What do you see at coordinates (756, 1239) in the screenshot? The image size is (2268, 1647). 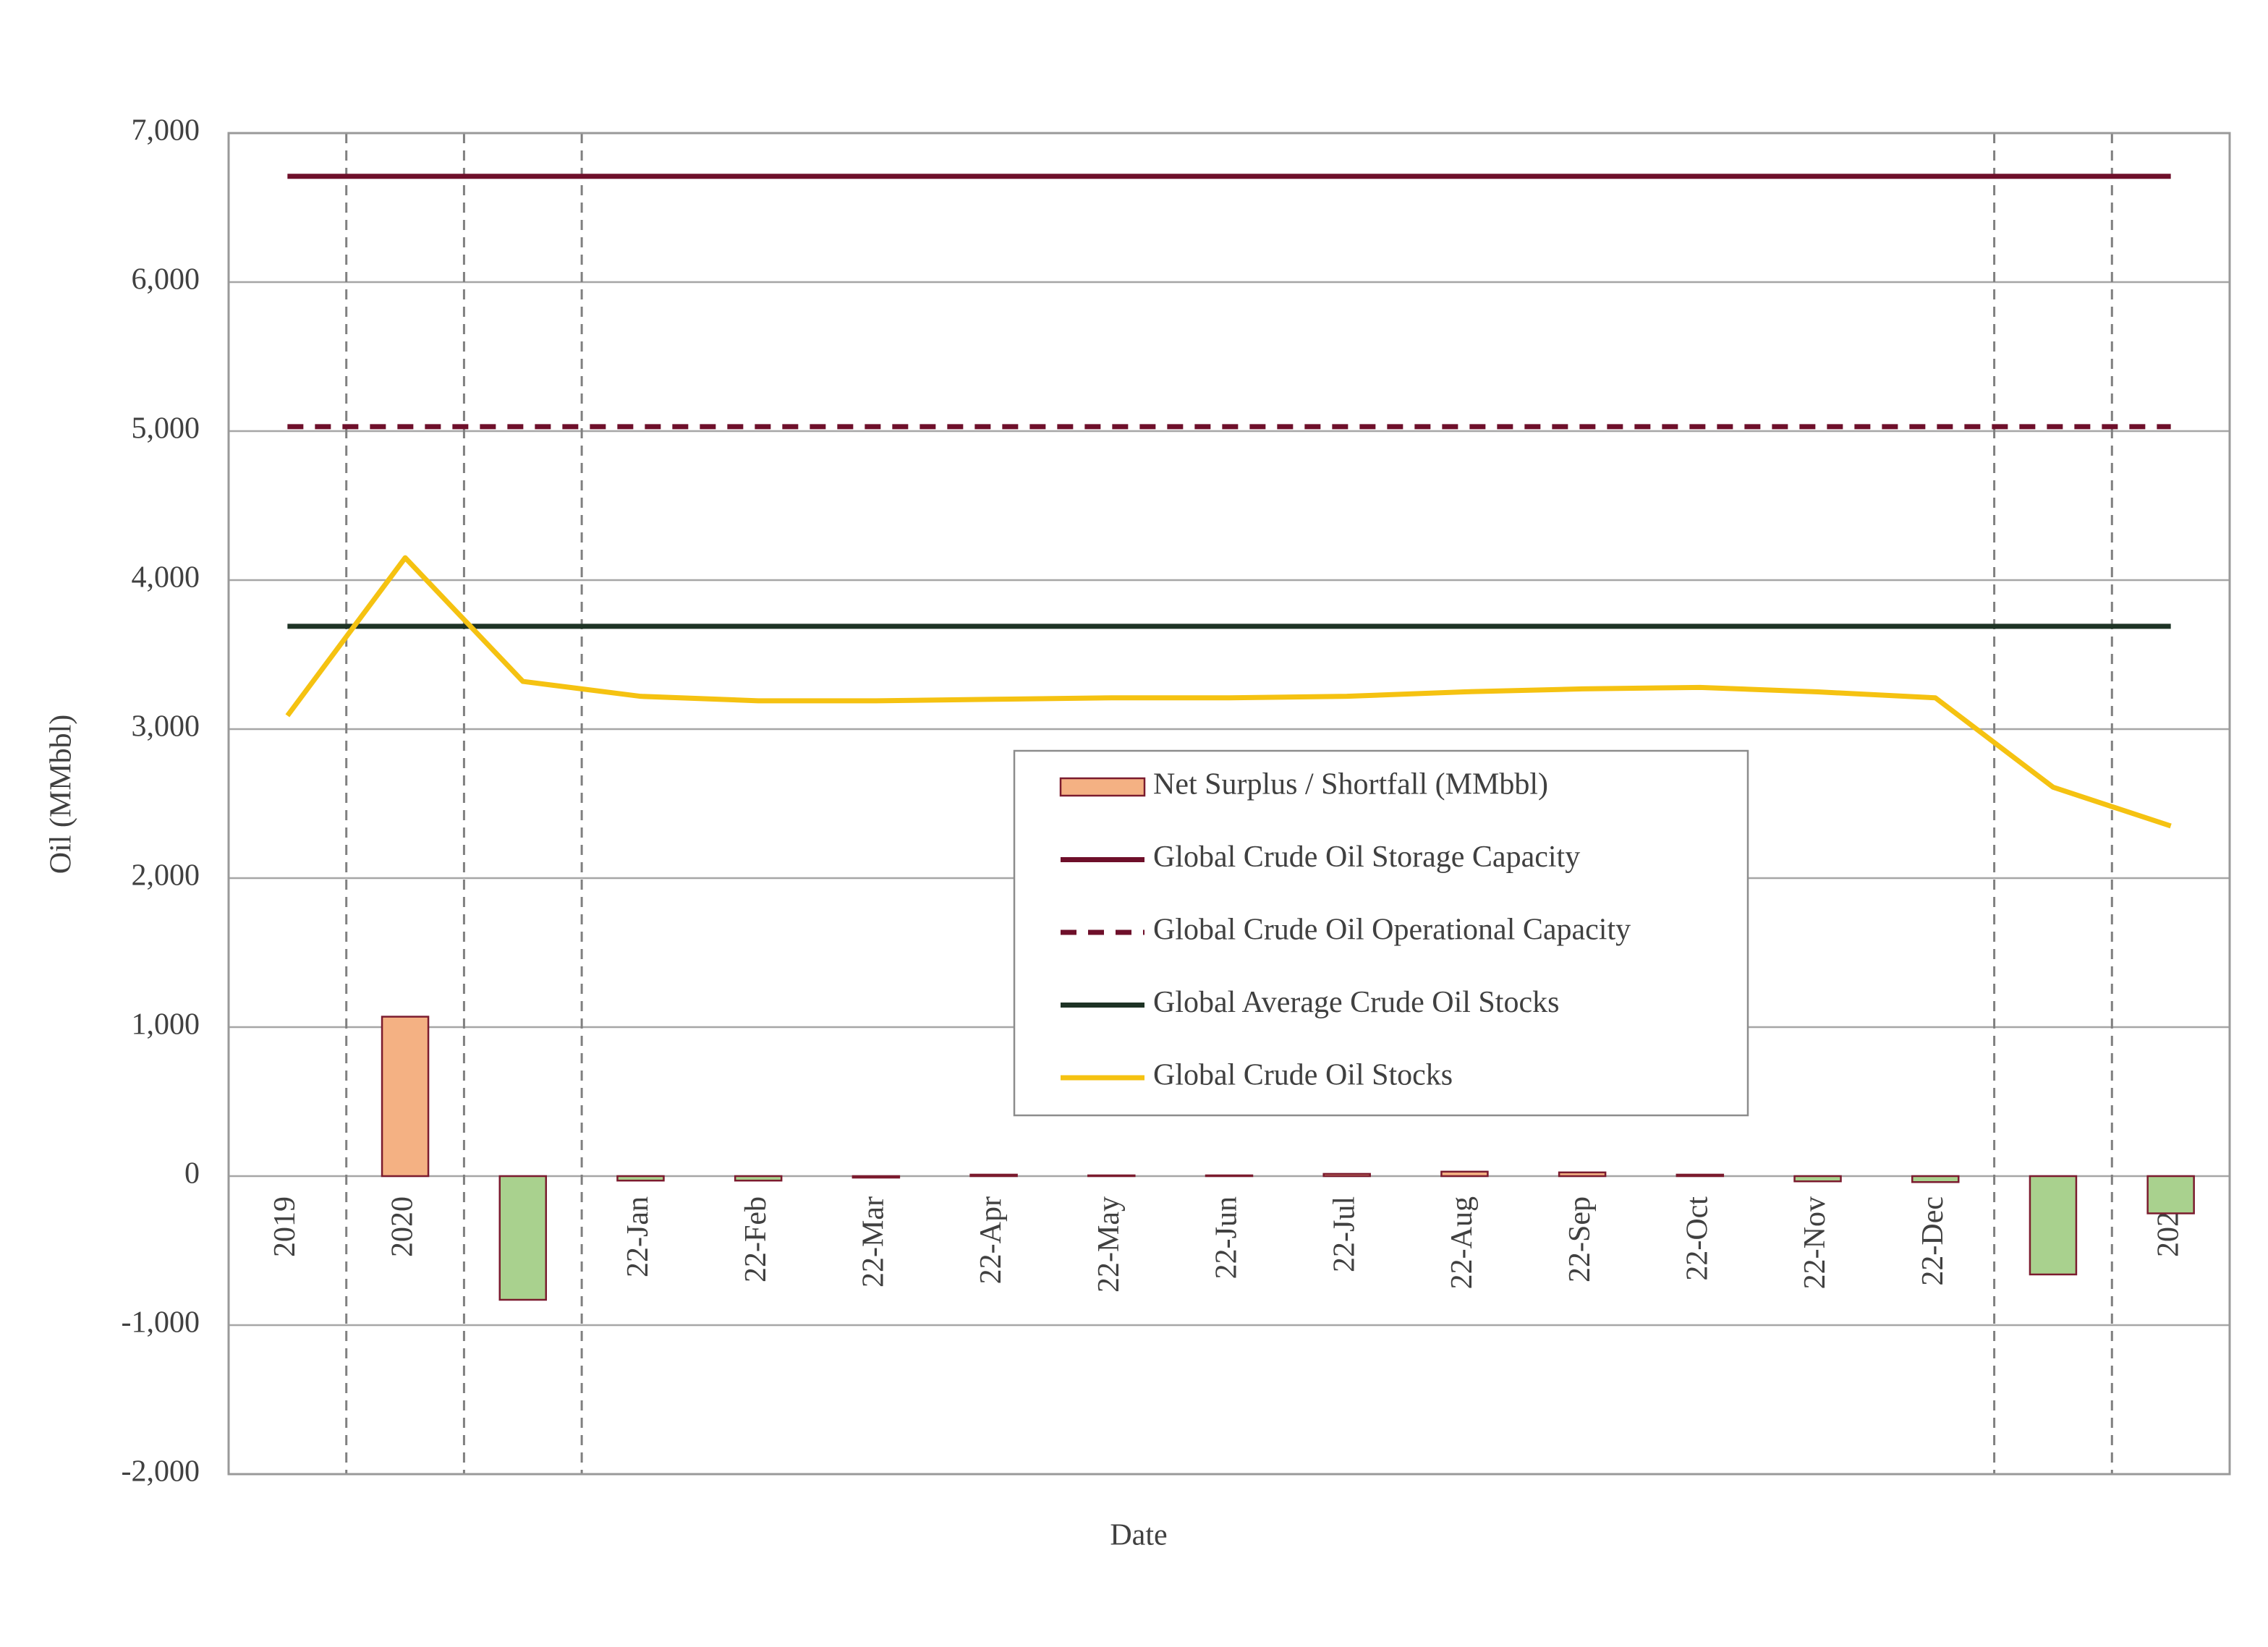 I see `x-tick-label: 22-Feb` at bounding box center [756, 1239].